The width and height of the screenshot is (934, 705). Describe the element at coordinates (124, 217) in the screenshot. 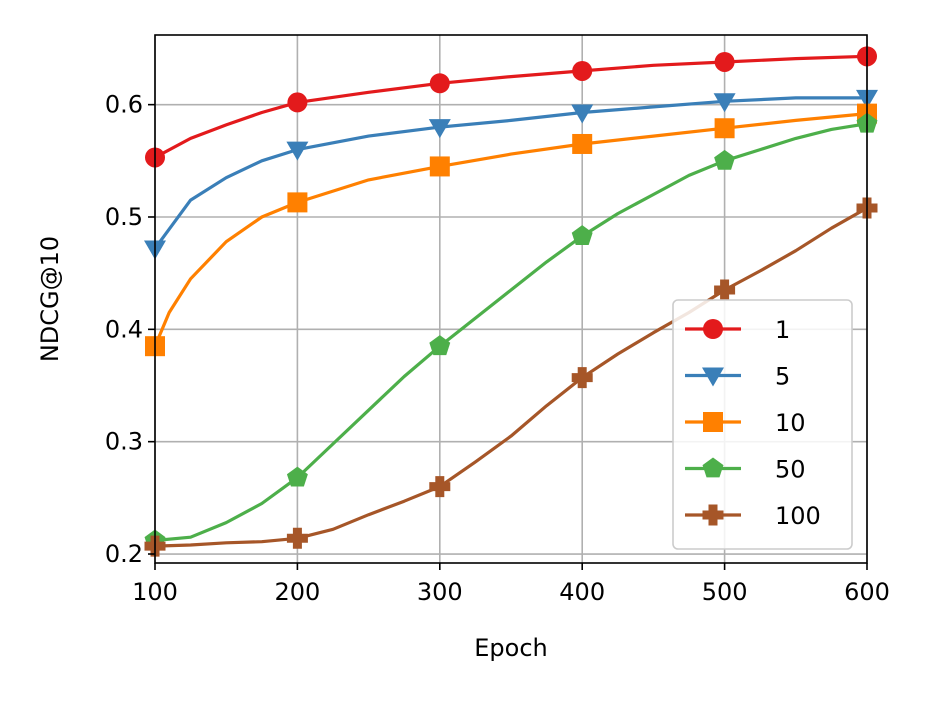

I see `y-tick-label: 0.5` at that location.